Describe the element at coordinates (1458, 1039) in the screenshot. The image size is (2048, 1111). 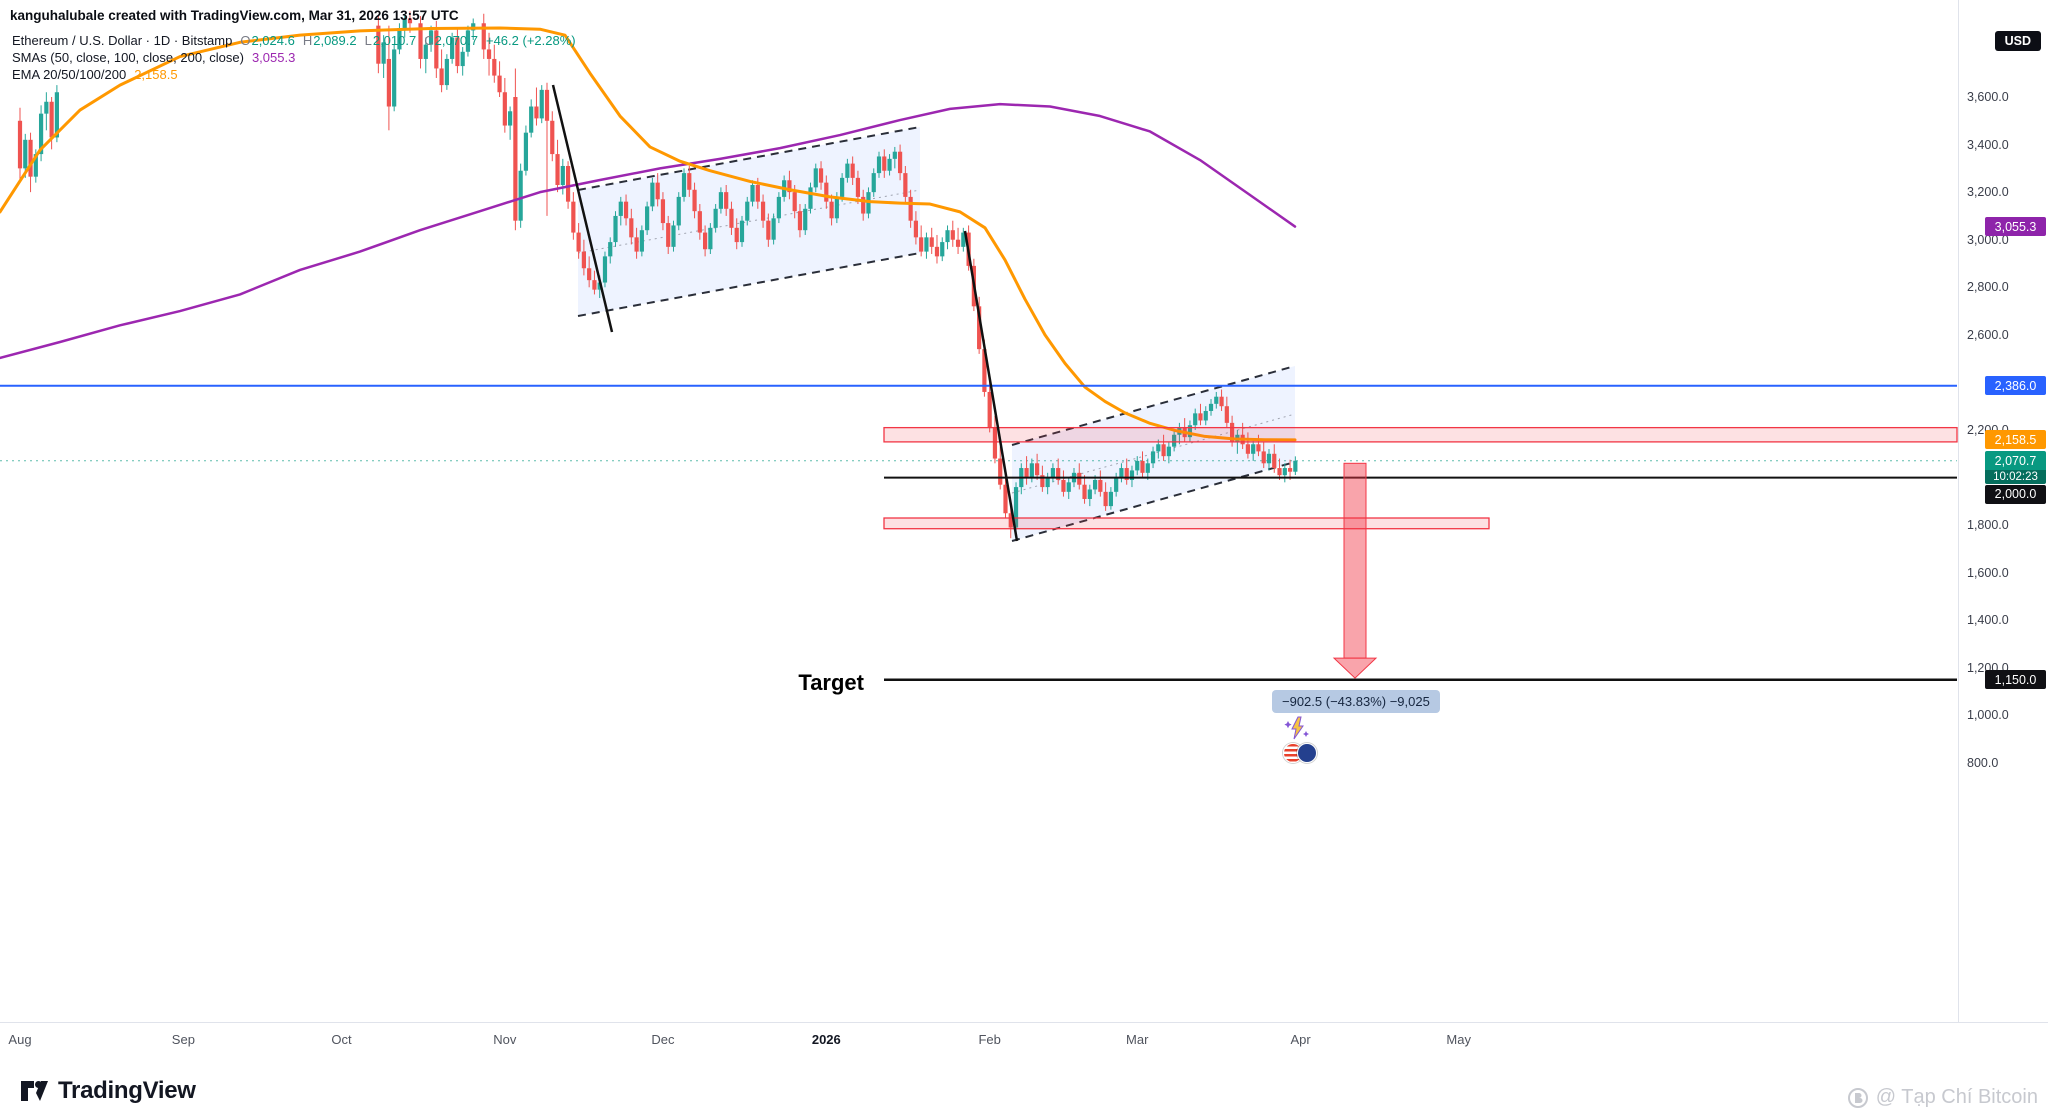
I see `time-tick-label: May` at that location.